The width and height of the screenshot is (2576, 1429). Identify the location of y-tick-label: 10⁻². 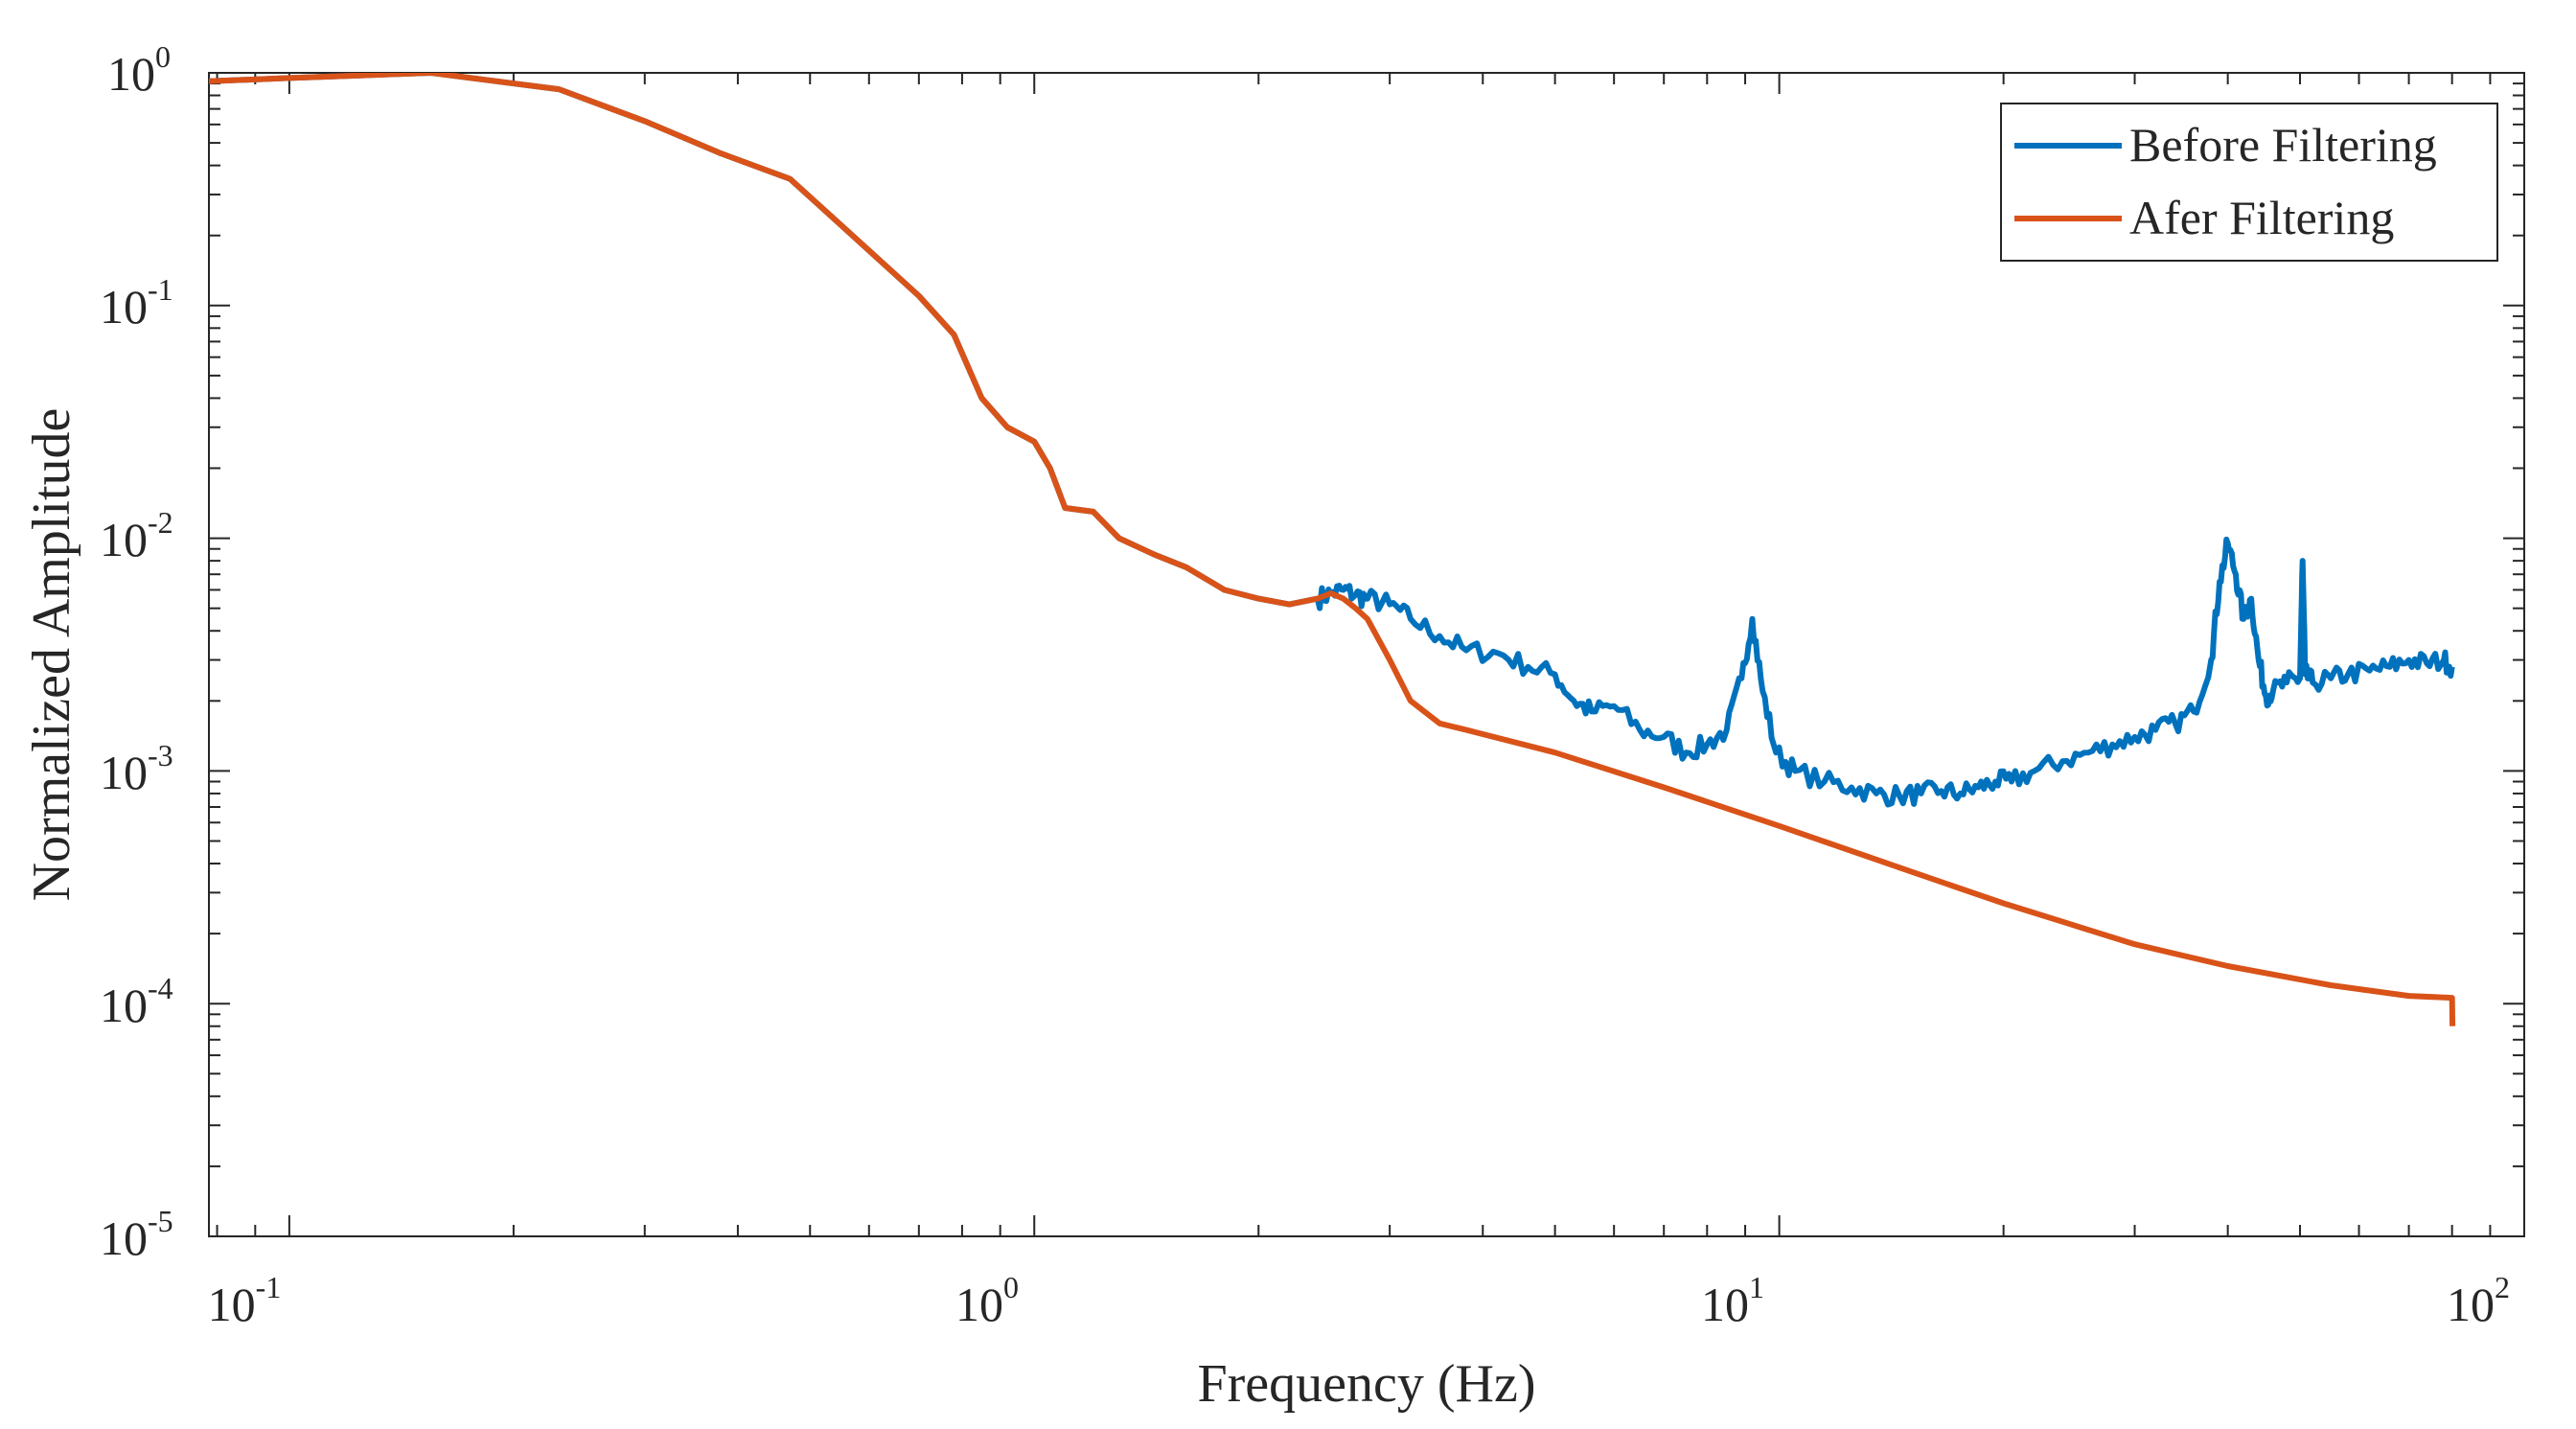
(136, 535).